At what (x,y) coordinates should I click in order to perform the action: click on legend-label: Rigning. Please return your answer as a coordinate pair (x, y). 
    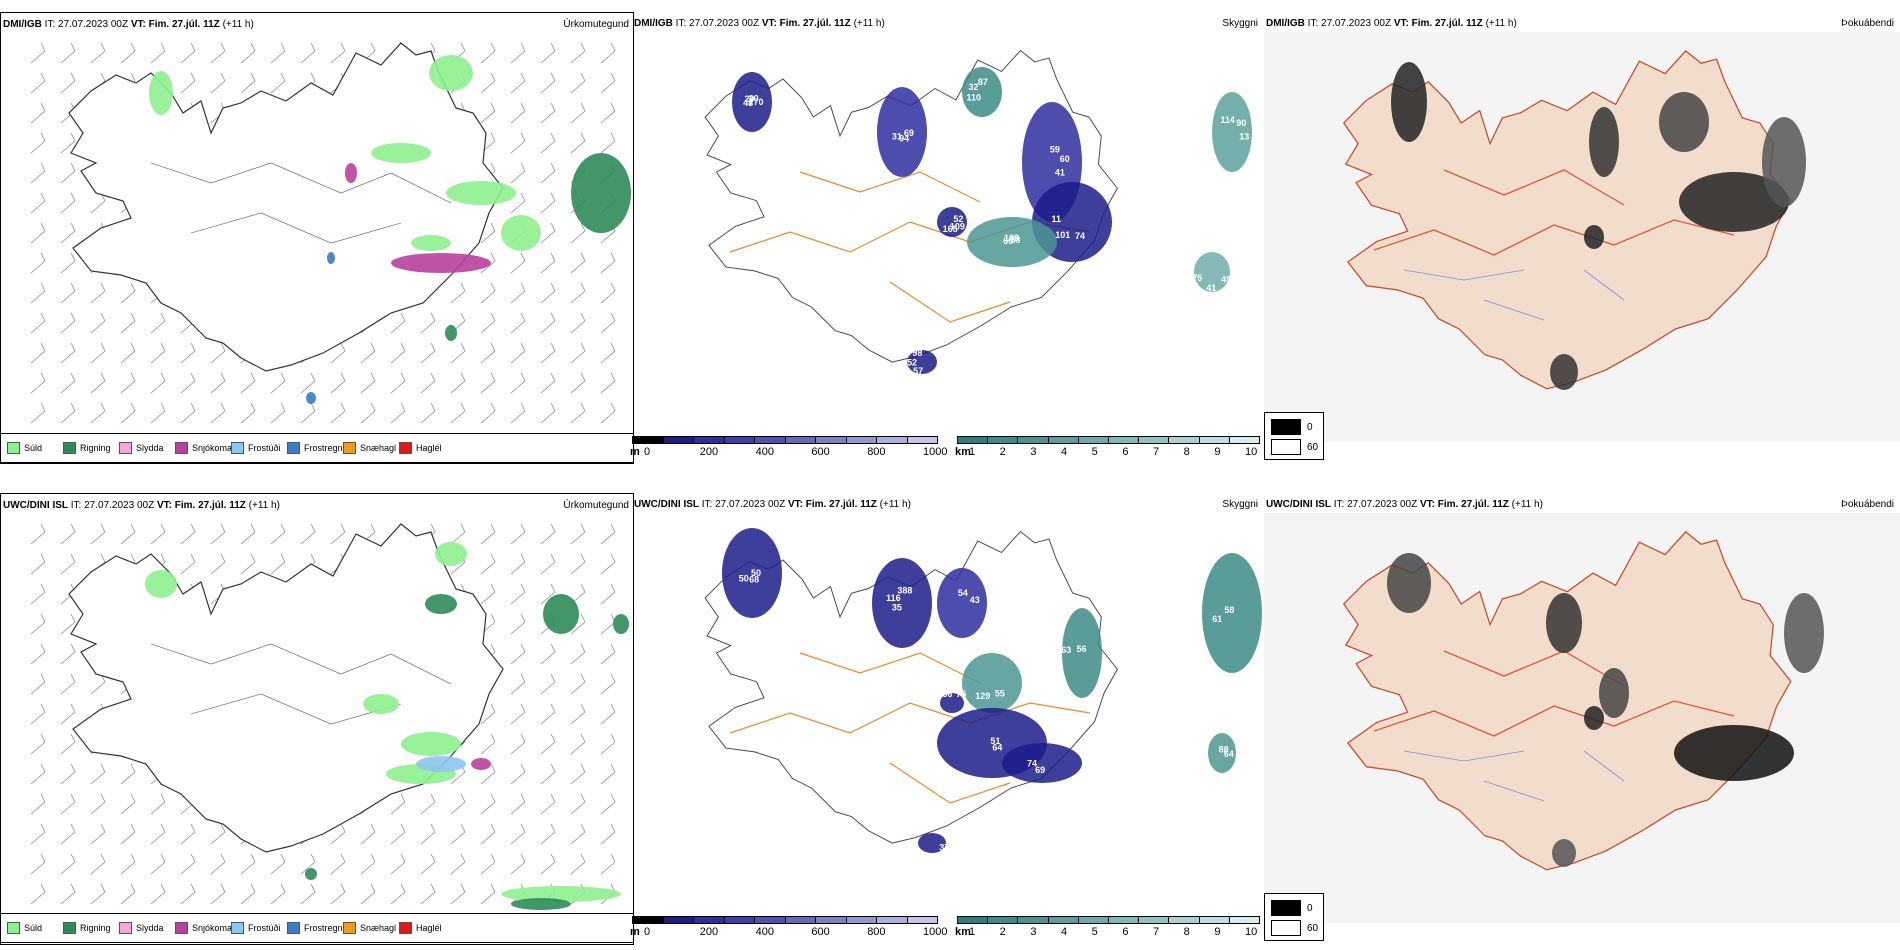
    Looking at the image, I should click on (95, 448).